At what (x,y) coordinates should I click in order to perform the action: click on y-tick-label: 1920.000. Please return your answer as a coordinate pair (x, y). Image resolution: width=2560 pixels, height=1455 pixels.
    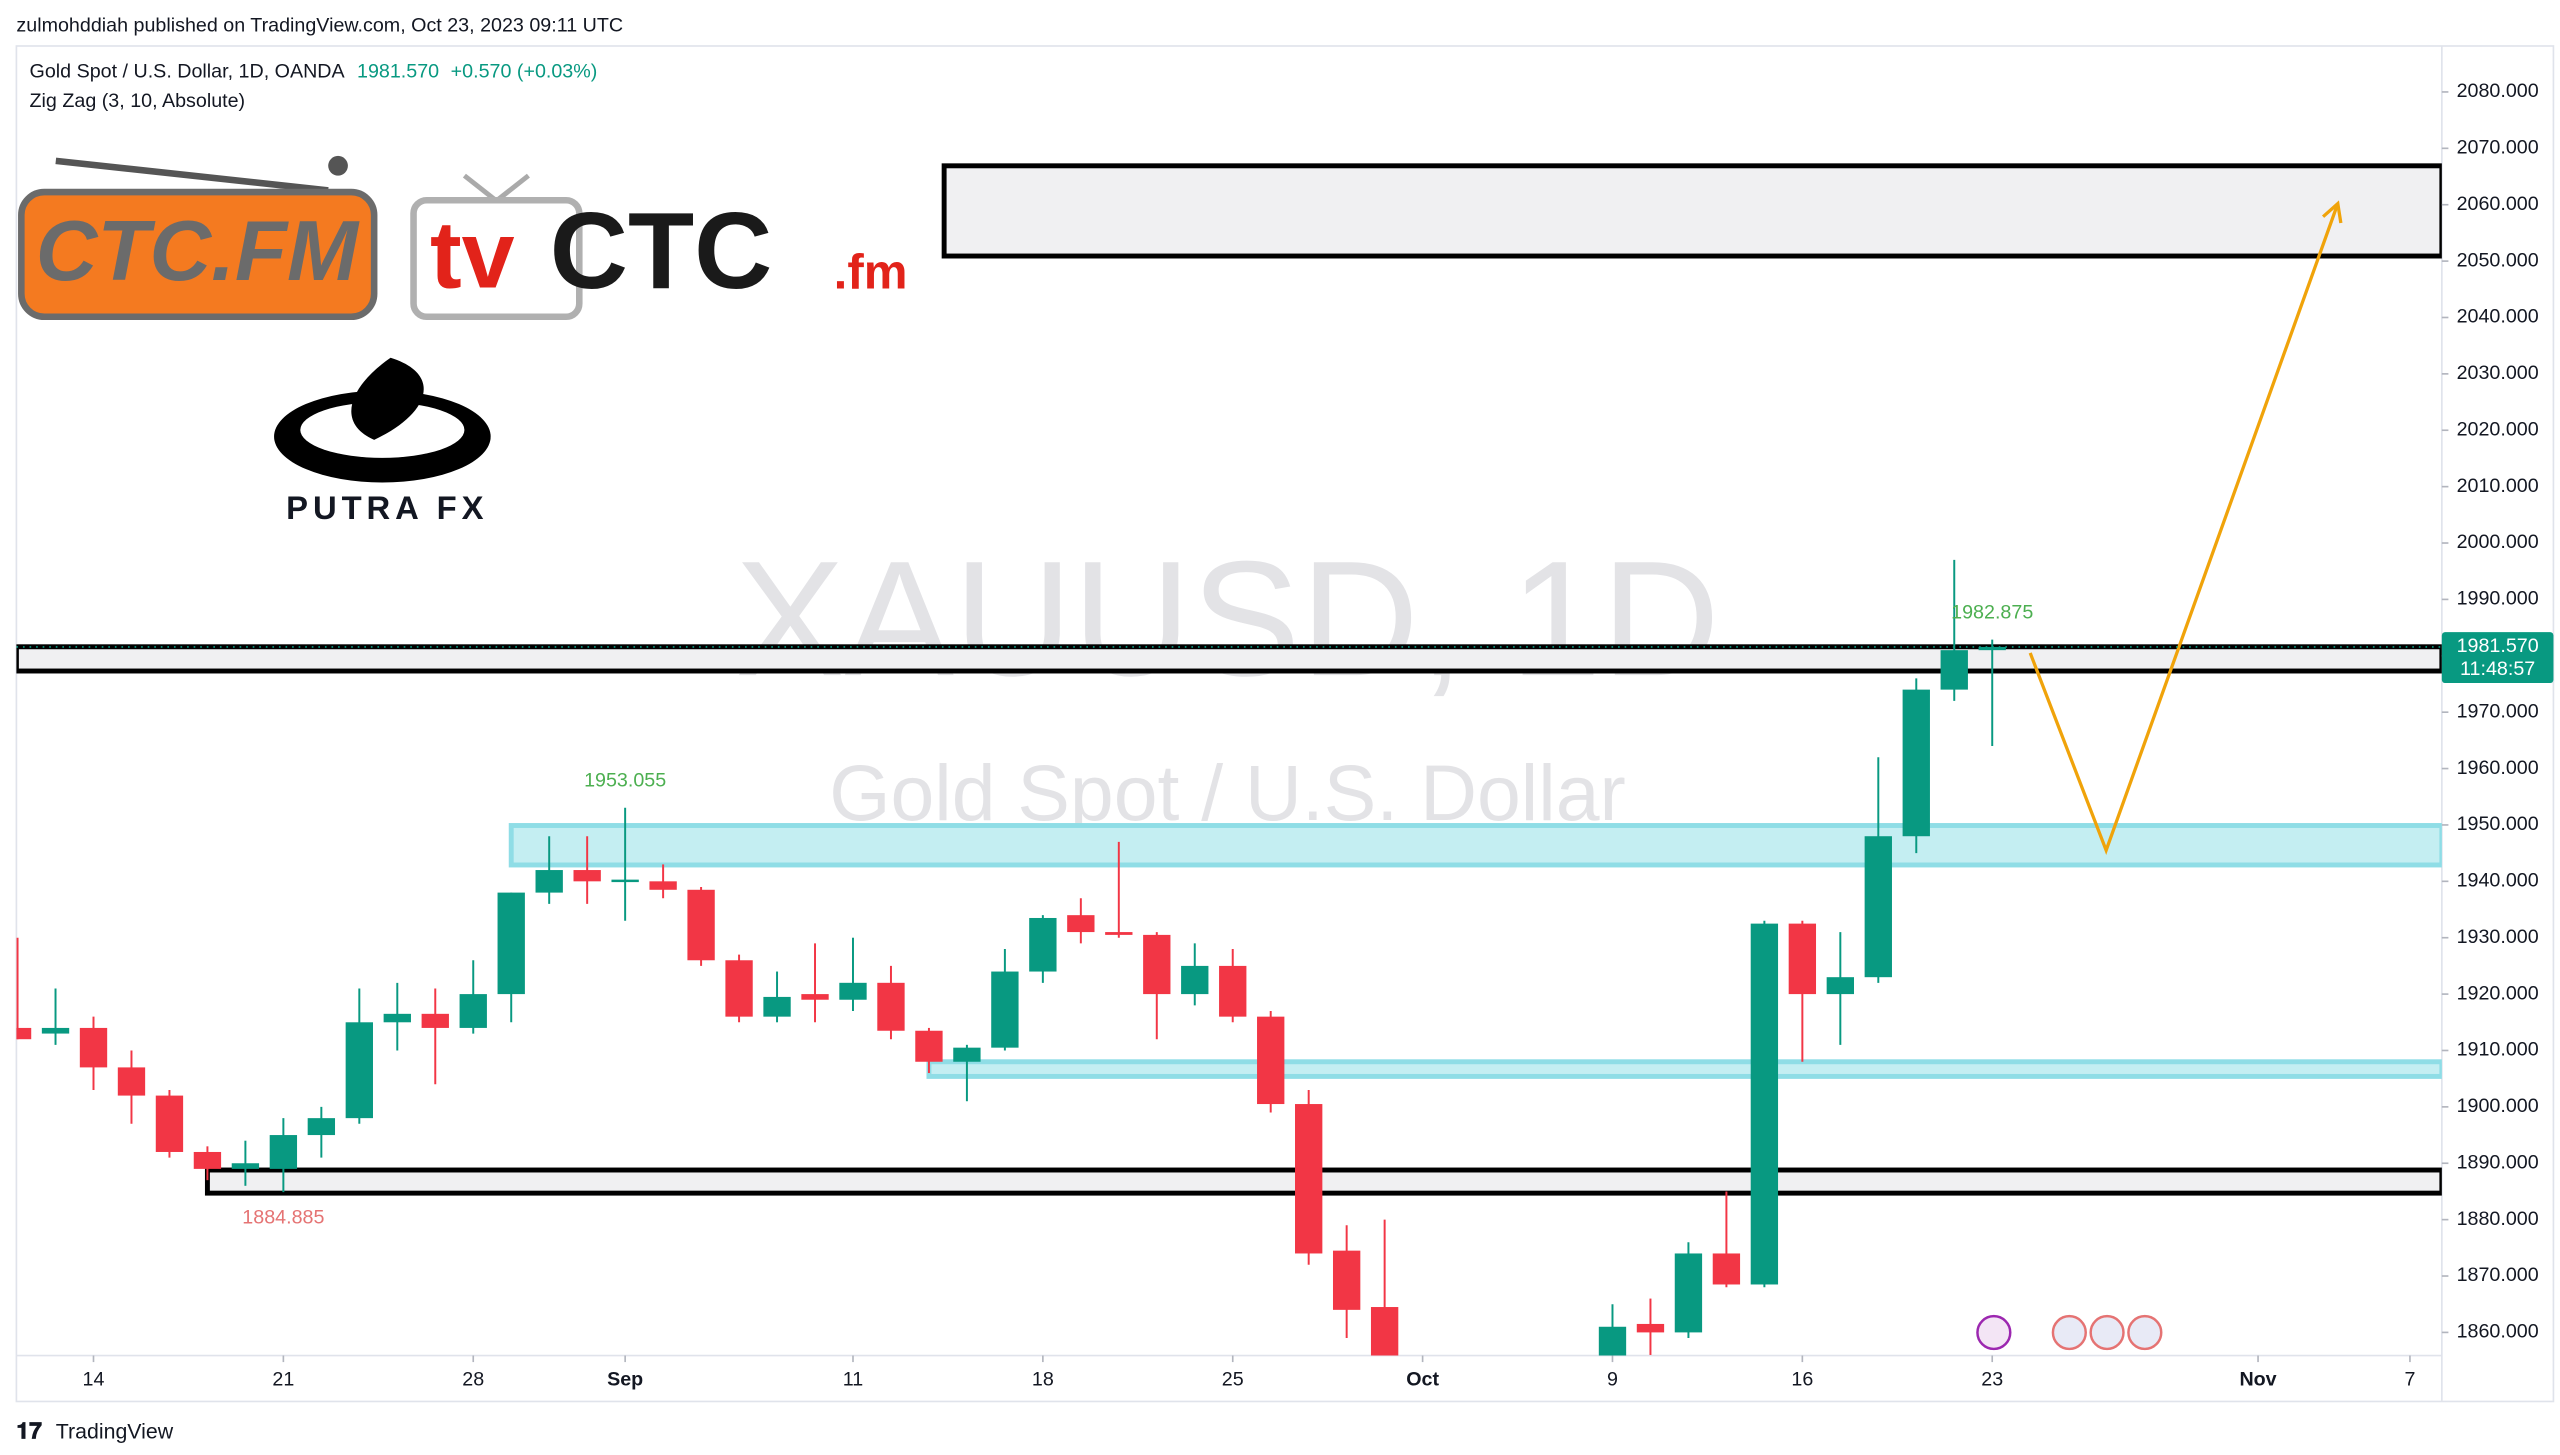
    Looking at the image, I should click on (2498, 993).